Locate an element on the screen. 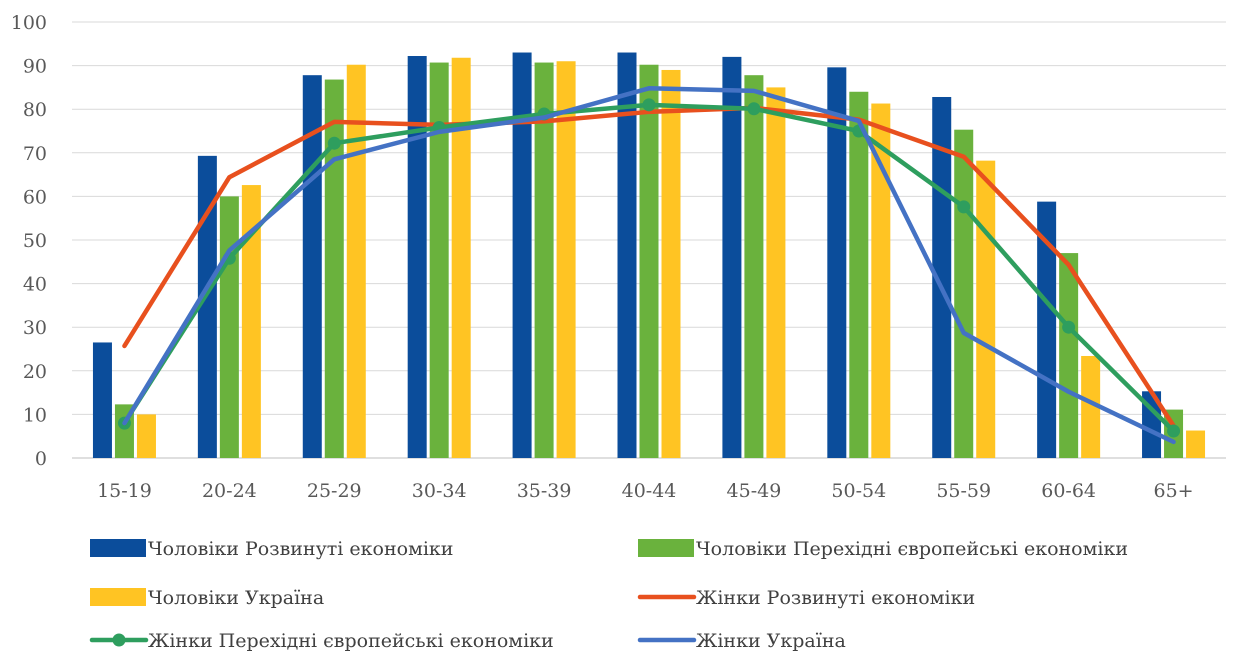 Image resolution: width=1243 pixels, height=654 pixels. x-tick-label: 20-24 is located at coordinates (229, 491).